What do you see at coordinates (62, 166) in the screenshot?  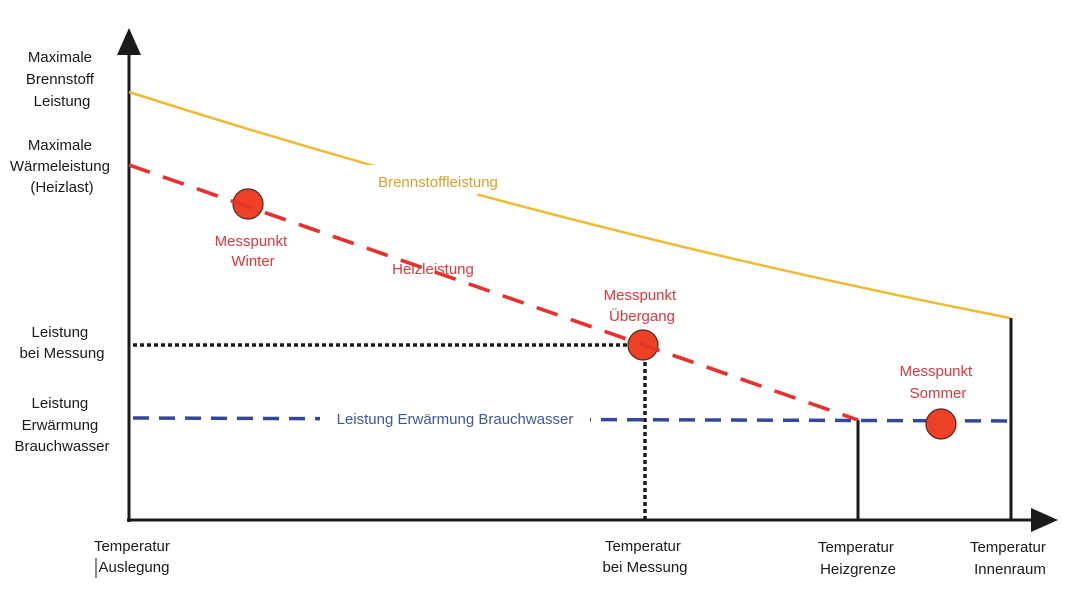 I see `y-label-max-heat: Maximale Wärmeleistung (Heizlast)` at bounding box center [62, 166].